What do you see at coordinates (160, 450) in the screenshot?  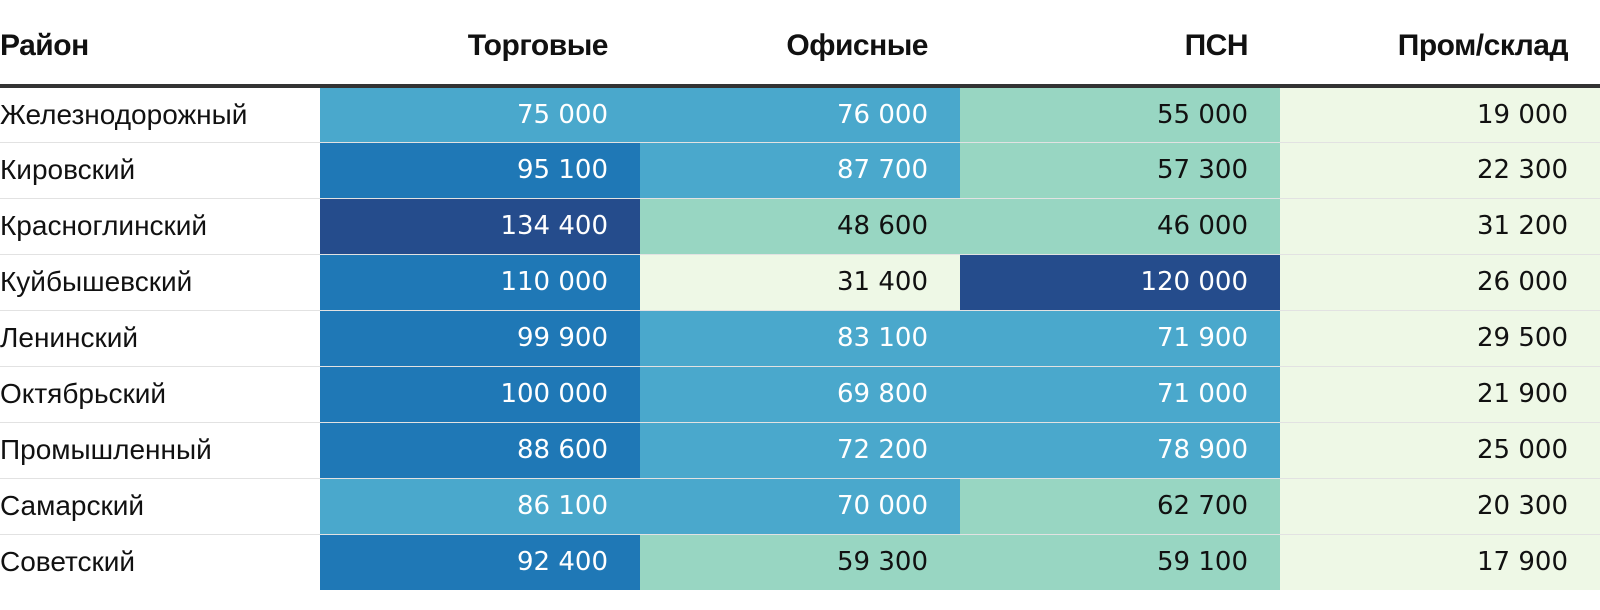 I see `district-name-cell: Промышленный` at bounding box center [160, 450].